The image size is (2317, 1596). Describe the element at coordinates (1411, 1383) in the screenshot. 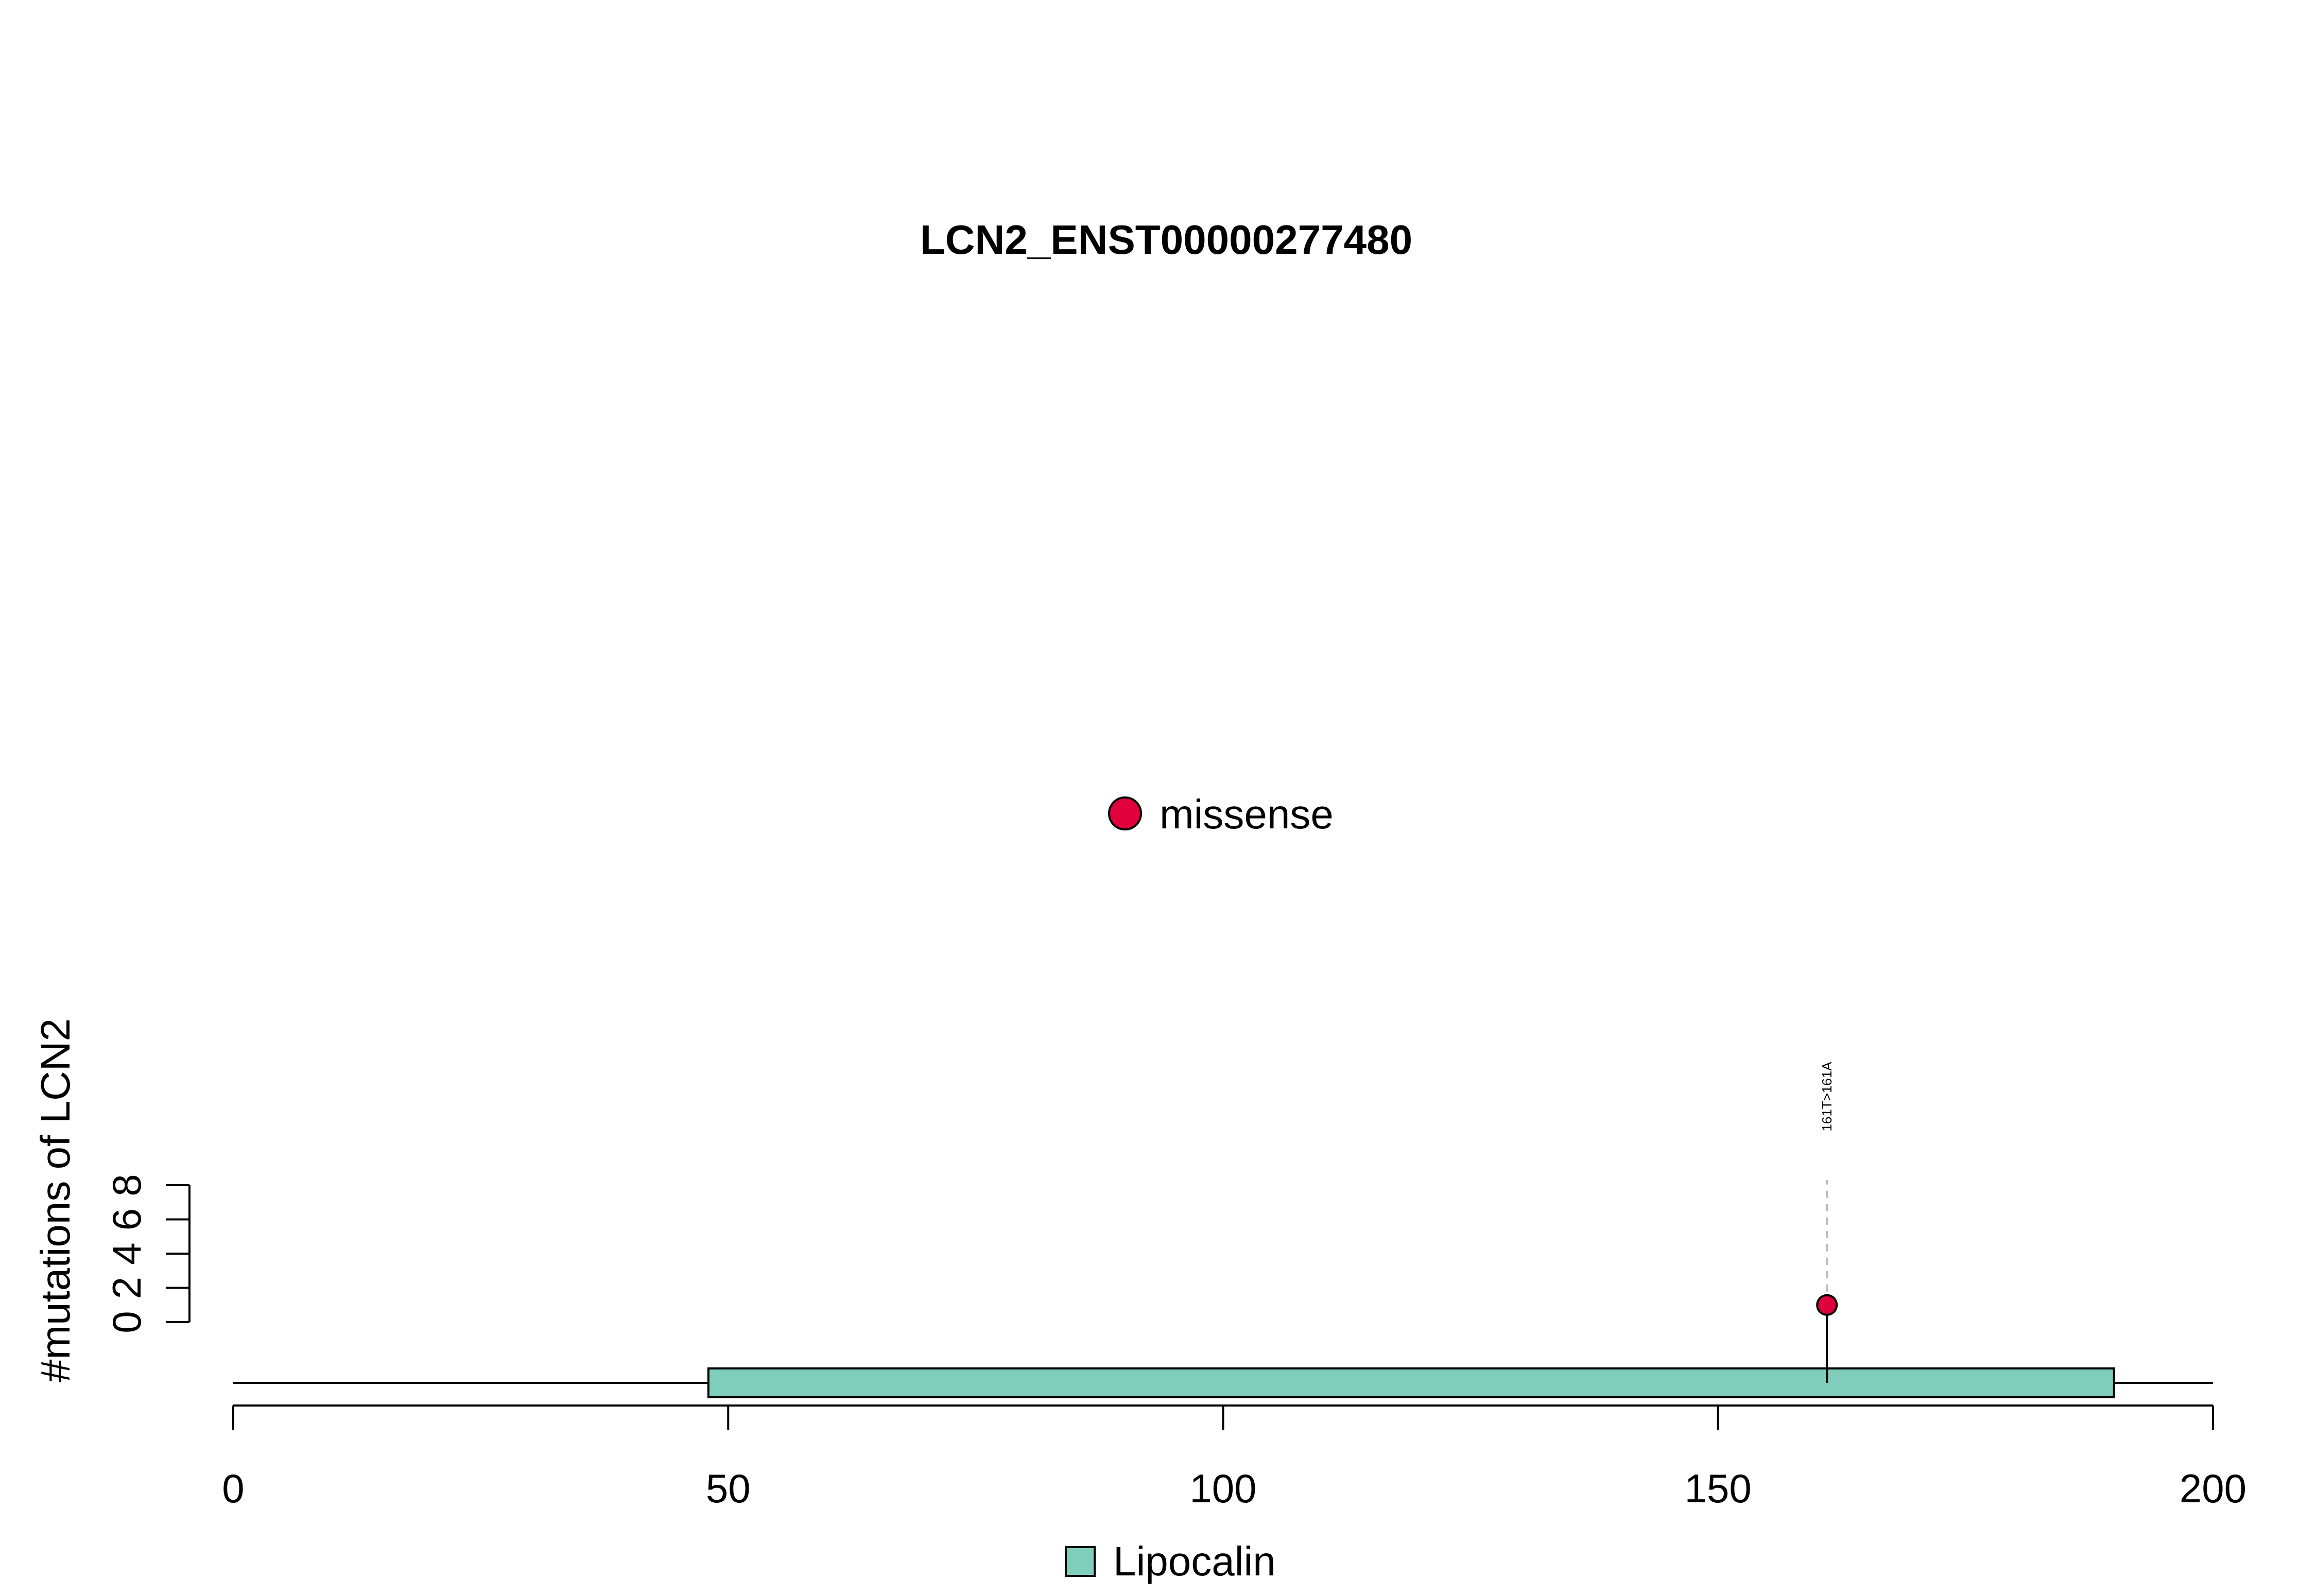

I see `domain-lipocalin` at that location.